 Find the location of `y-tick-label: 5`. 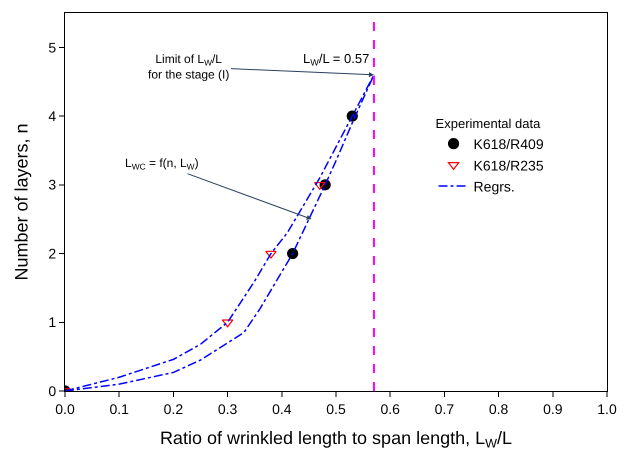

y-tick-label: 5 is located at coordinates (52, 47).